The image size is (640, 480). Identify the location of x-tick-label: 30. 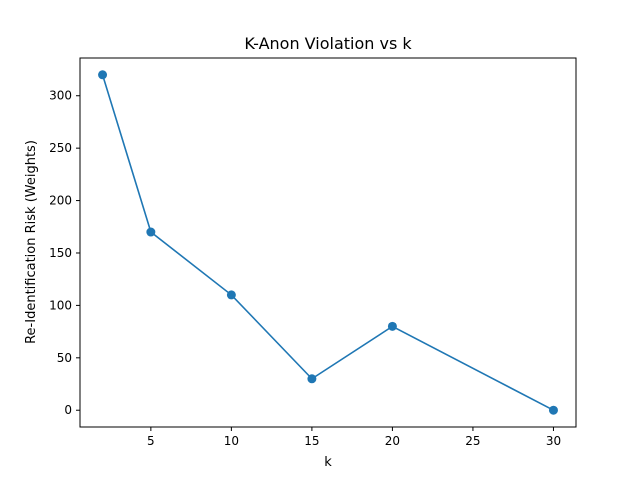
(553, 441).